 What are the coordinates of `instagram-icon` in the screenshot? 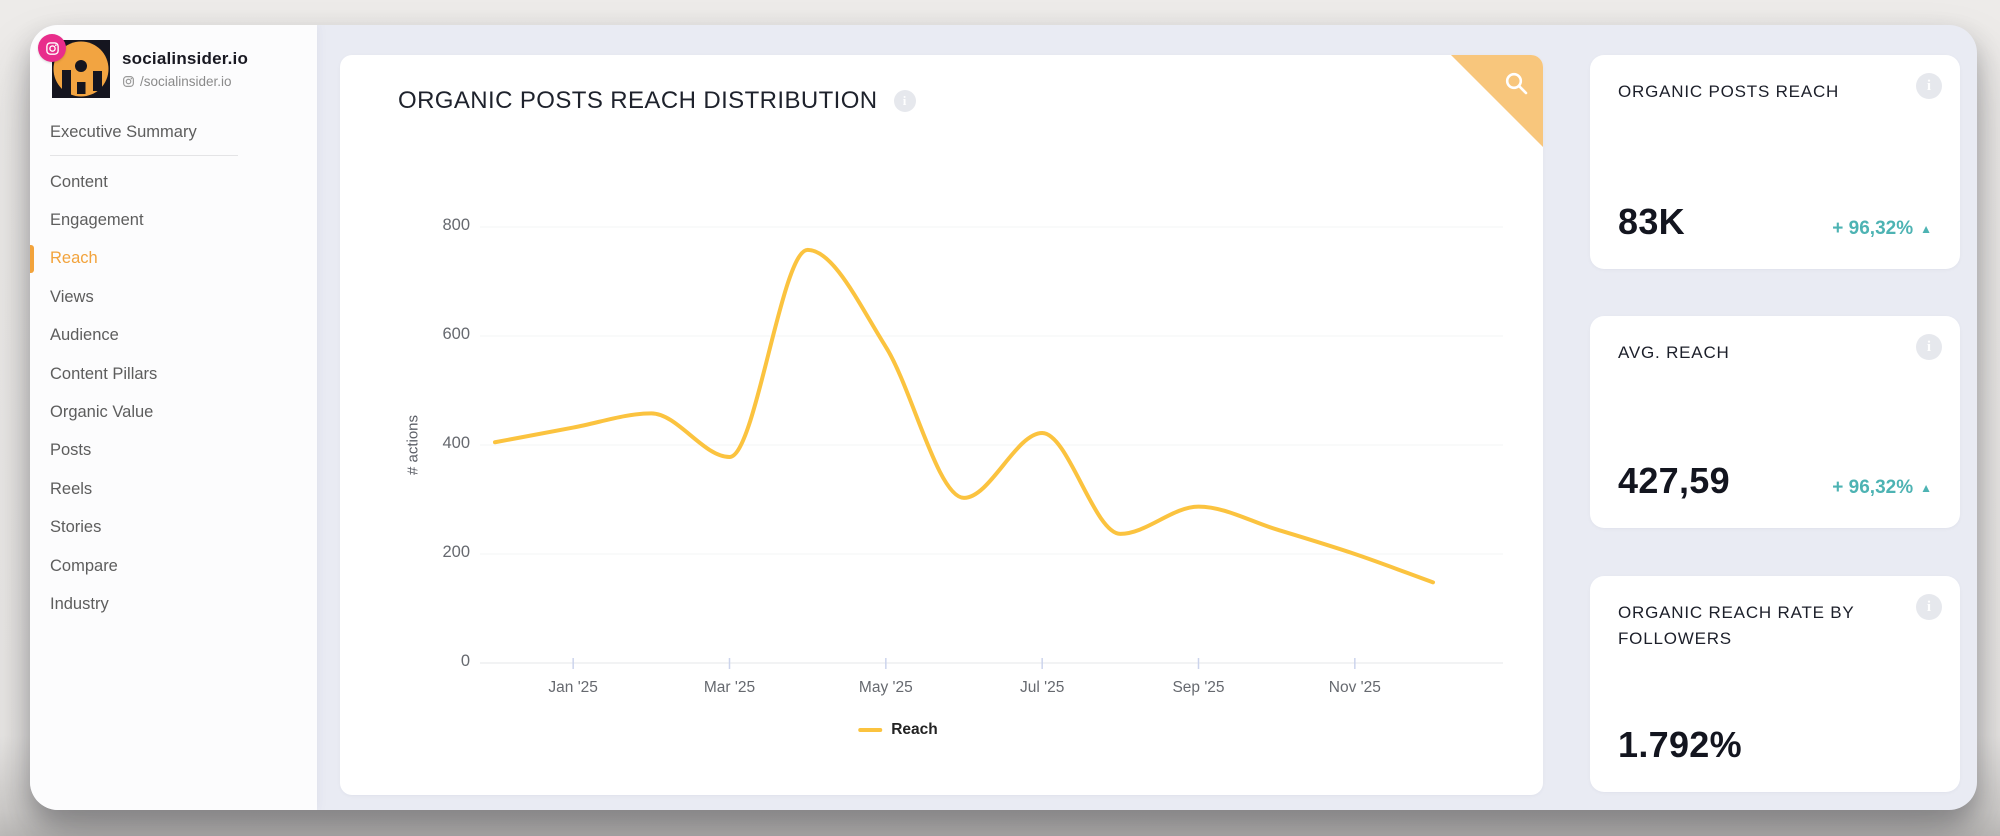 It's located at (128, 81).